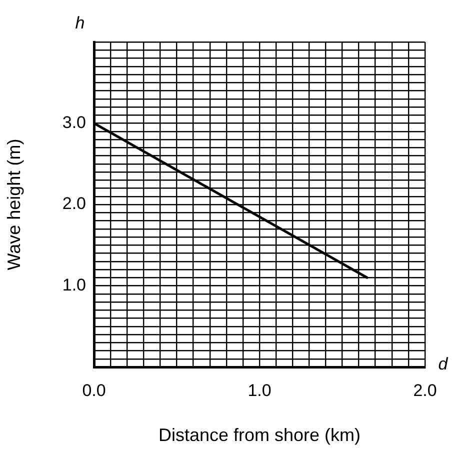 The width and height of the screenshot is (464, 451). Describe the element at coordinates (259, 435) in the screenshot. I see `x-axis-title: Distance from shore (km)` at that location.